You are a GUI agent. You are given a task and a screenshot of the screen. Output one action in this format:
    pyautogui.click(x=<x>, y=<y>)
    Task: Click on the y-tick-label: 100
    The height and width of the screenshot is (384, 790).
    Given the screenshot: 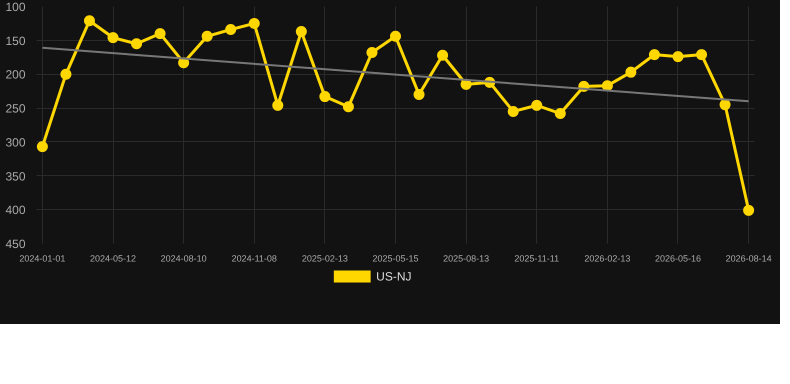 What is the action you would take?
    pyautogui.click(x=15, y=7)
    